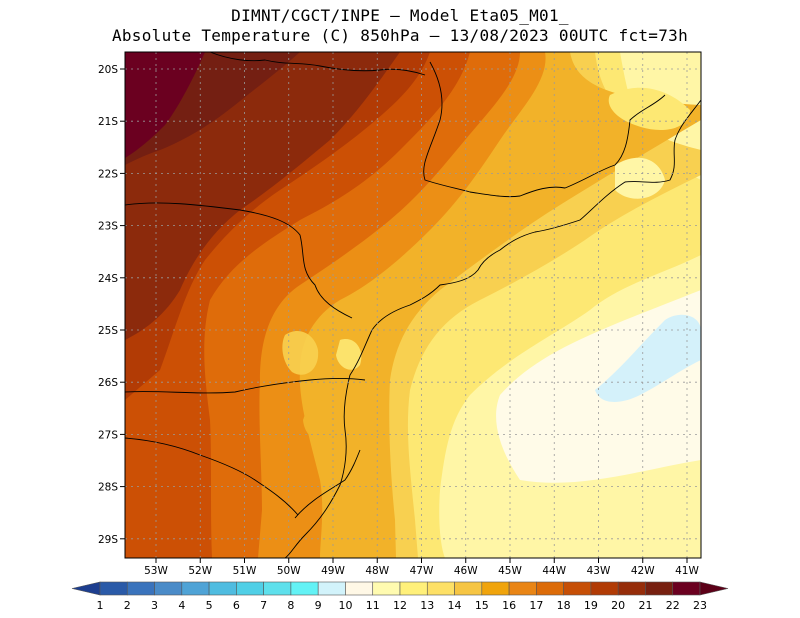  Describe the element at coordinates (212, 476) in the screenshot. I see `state-border-sc-rs` at that location.